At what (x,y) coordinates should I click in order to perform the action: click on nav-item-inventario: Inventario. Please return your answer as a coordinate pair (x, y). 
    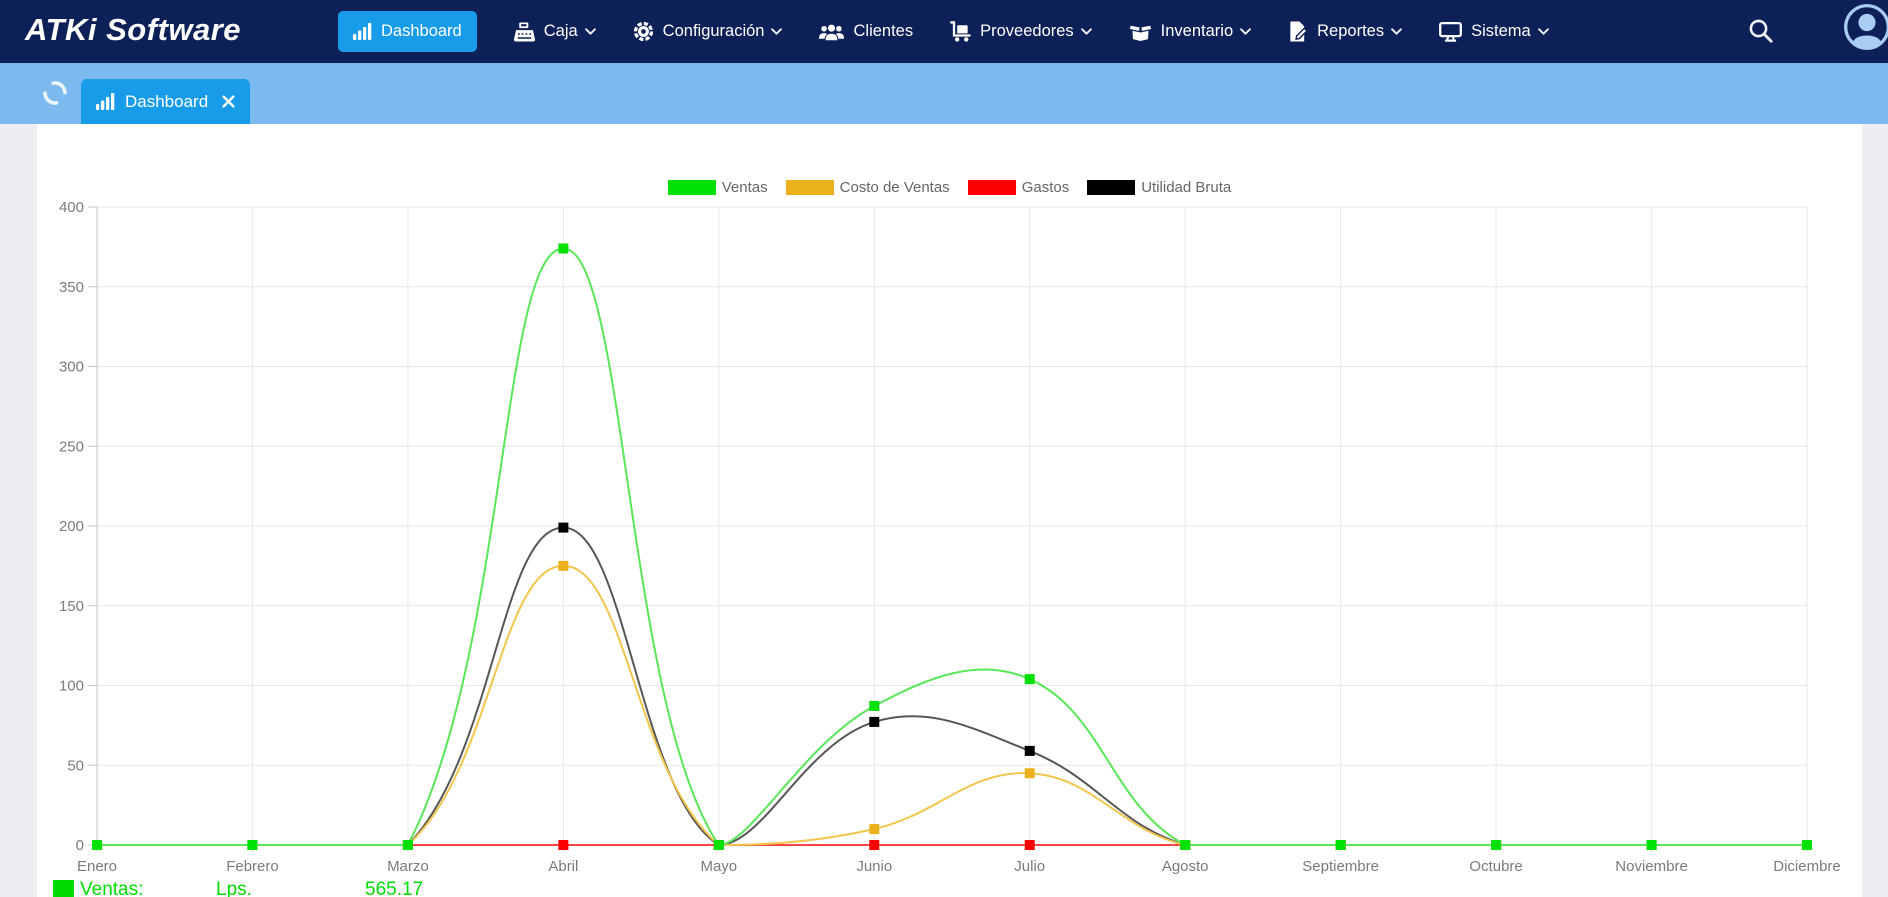
    Looking at the image, I should click on (1190, 31).